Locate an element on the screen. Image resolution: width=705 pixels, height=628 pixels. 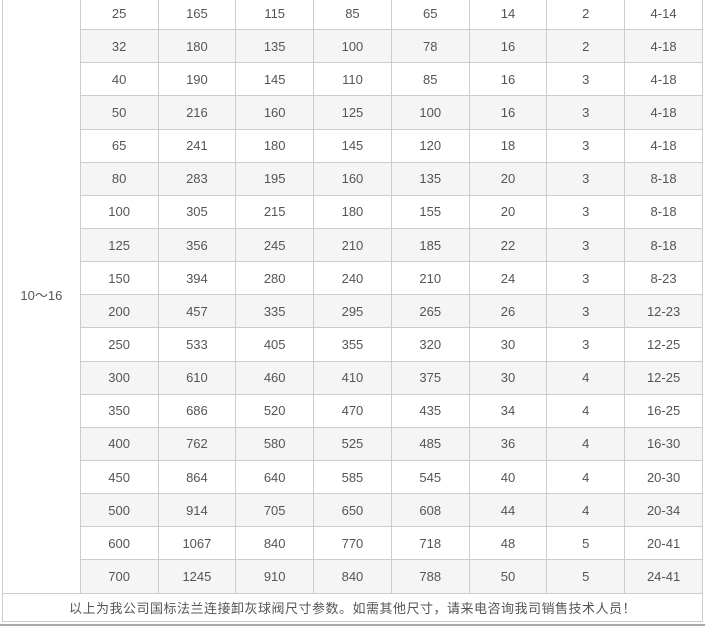
table-cell: 250 is located at coordinates (119, 344).